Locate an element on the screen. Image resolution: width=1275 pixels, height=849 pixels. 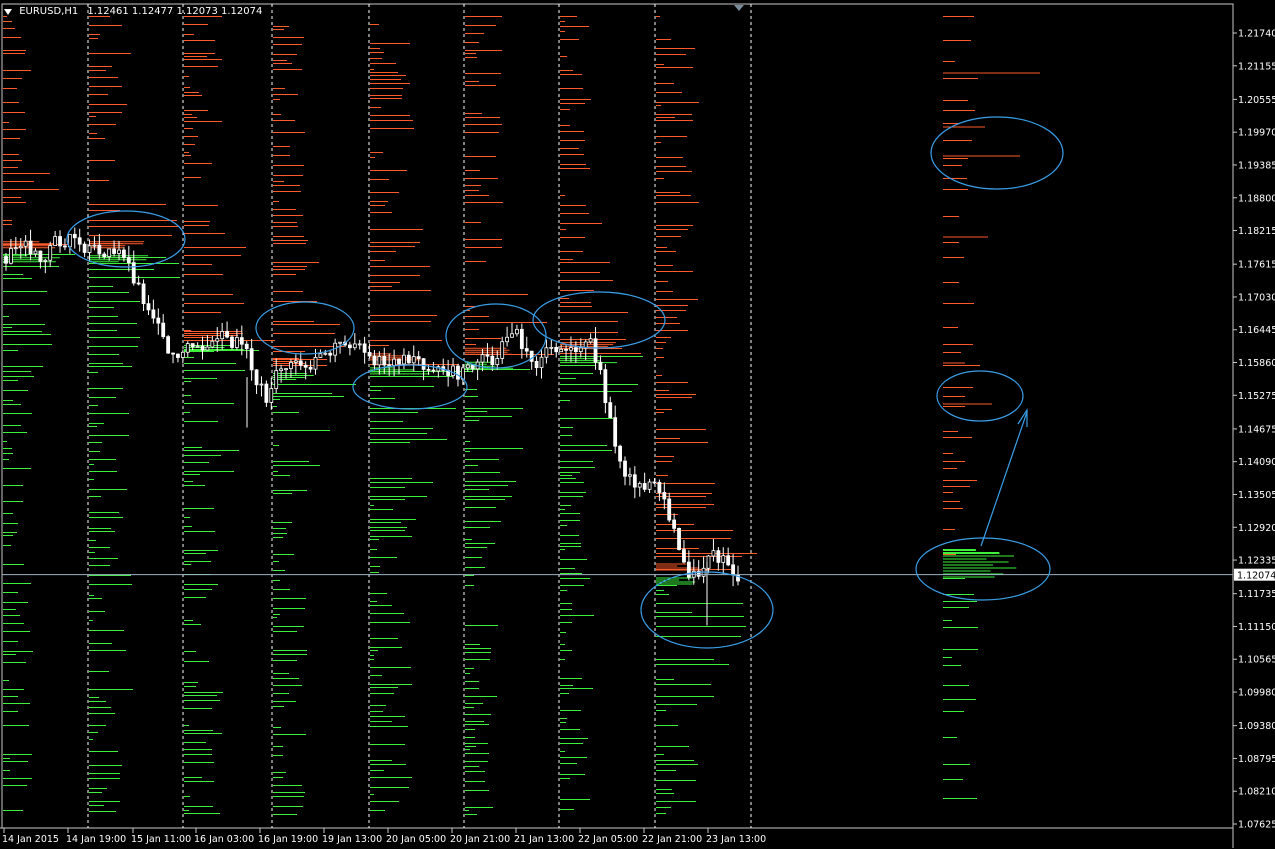
time-tick-label: 23 Jan 13:00 is located at coordinates (736, 839).